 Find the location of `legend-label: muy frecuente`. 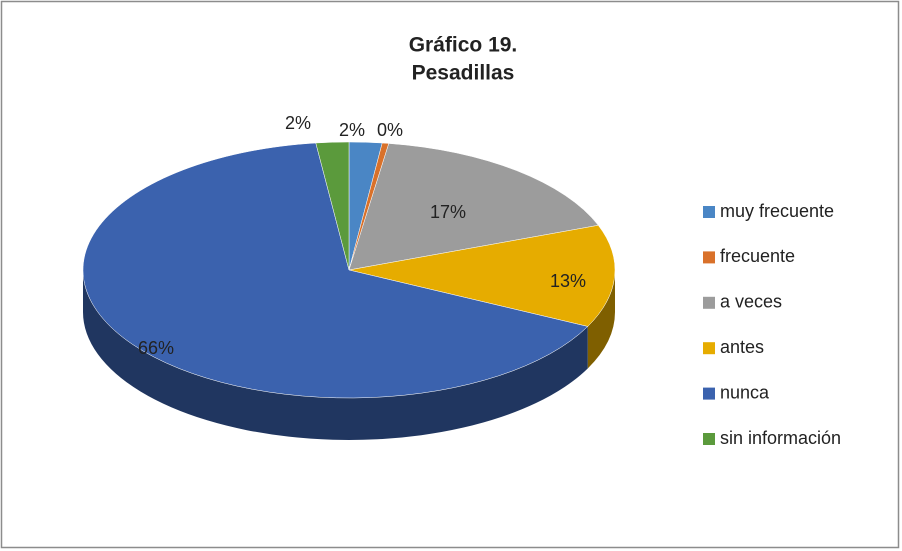

legend-label: muy frecuente is located at coordinates (777, 211).